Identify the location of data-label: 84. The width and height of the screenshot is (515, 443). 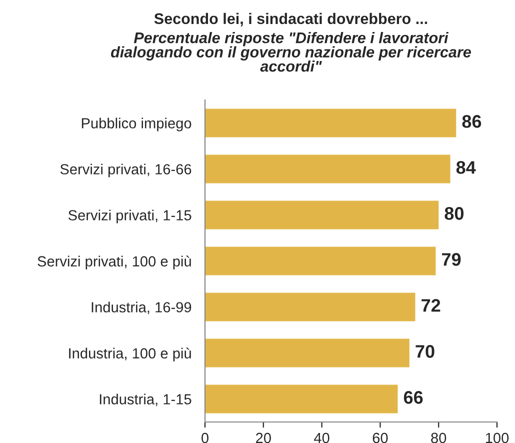
(466, 167).